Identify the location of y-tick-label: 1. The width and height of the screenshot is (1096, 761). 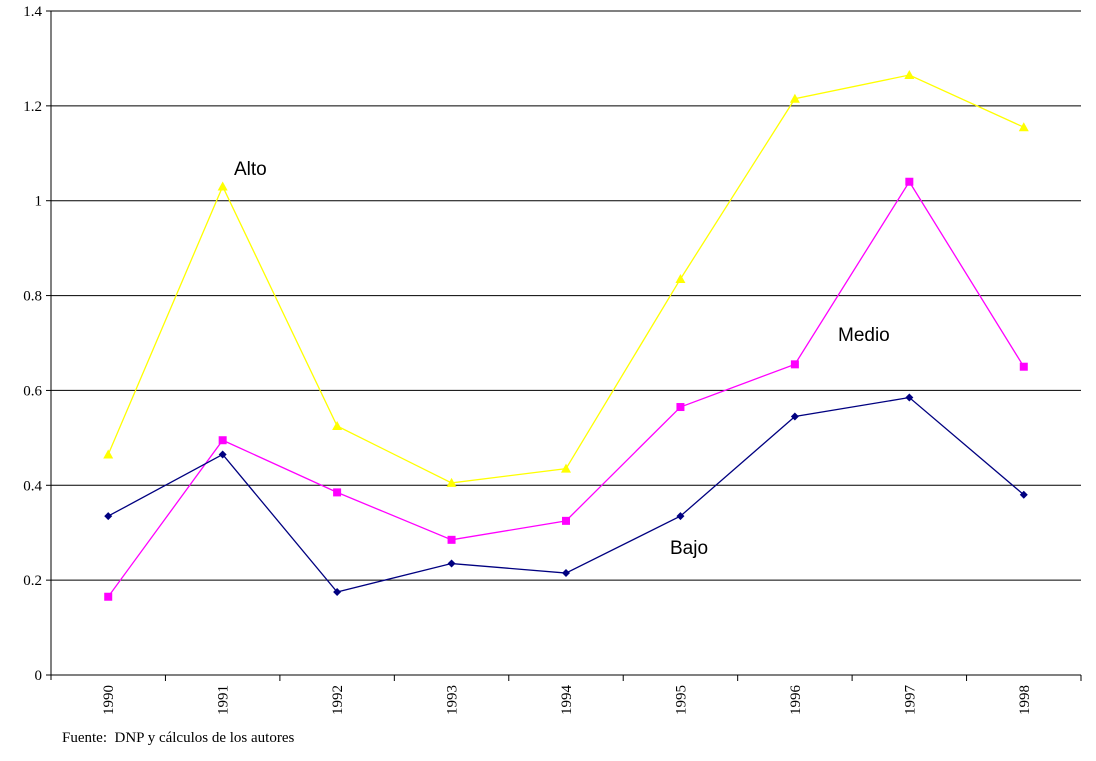
(39, 202).